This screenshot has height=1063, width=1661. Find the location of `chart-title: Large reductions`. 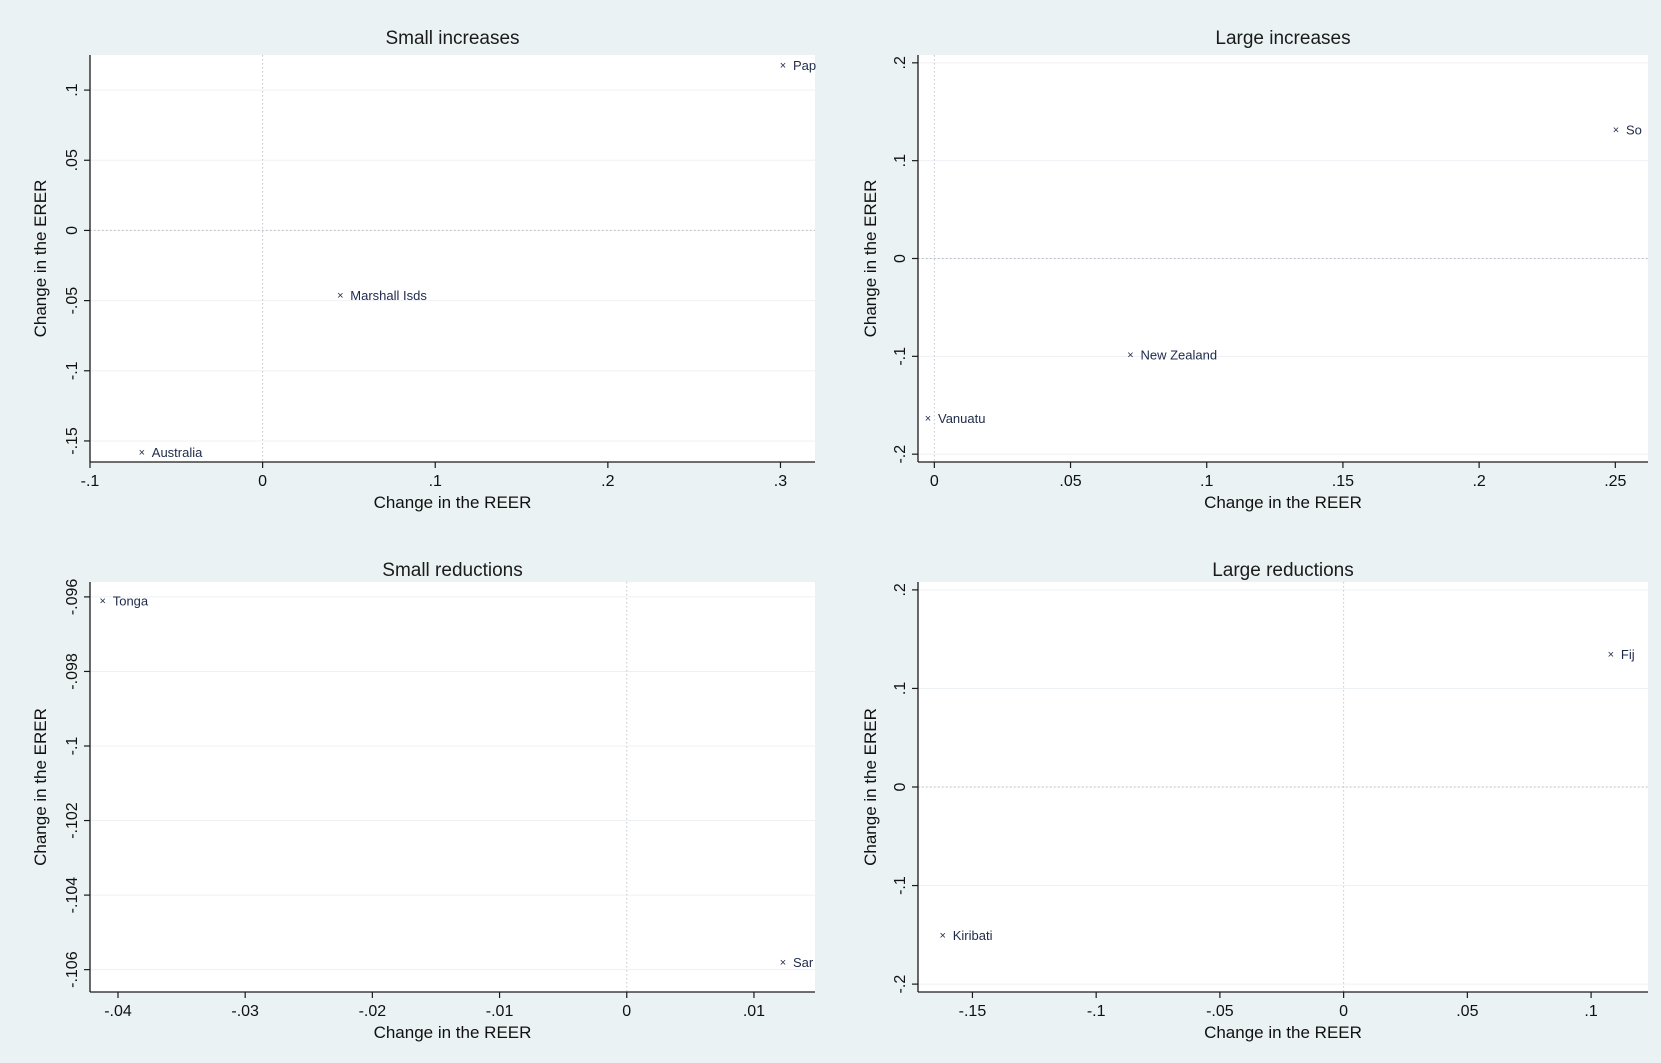

chart-title: Large reductions is located at coordinates (1283, 570).